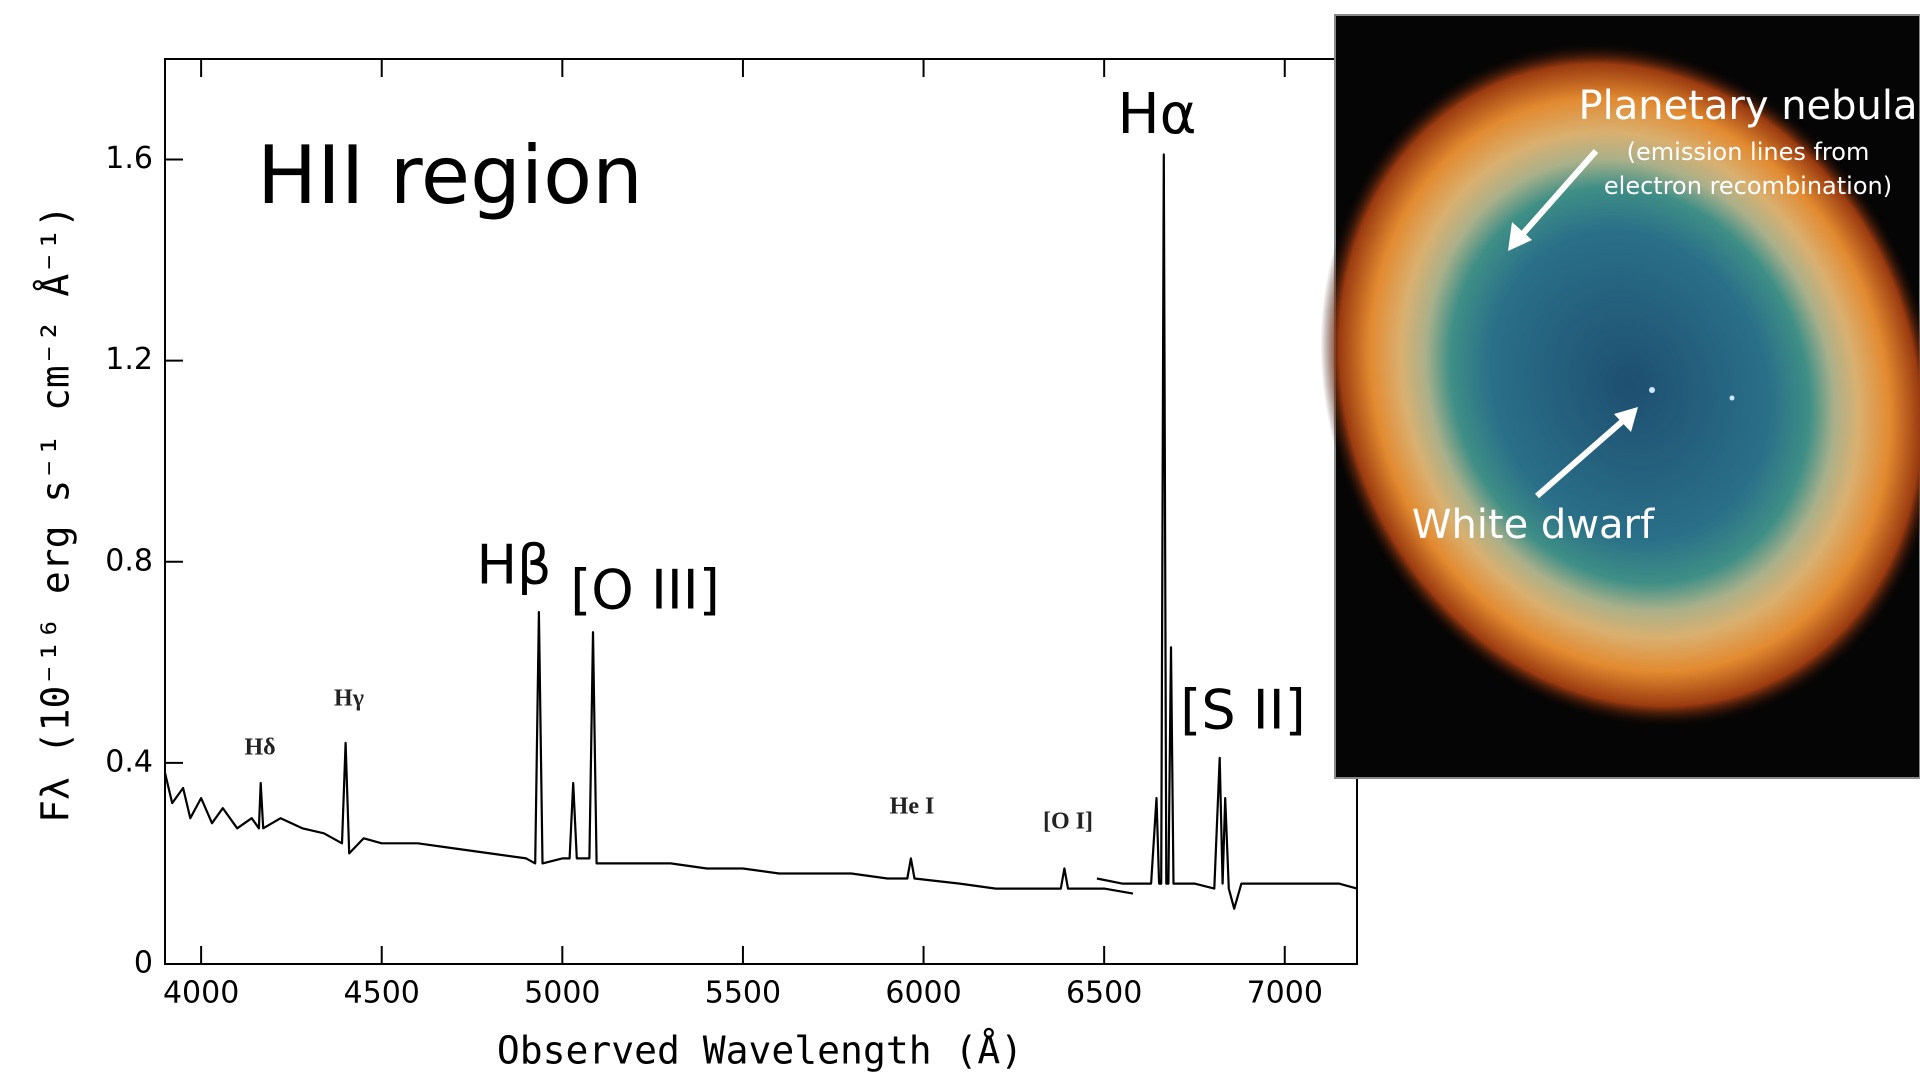  What do you see at coordinates (760, 1051) in the screenshot?
I see `x-axis-label: Observed Wavelength (Å)` at bounding box center [760, 1051].